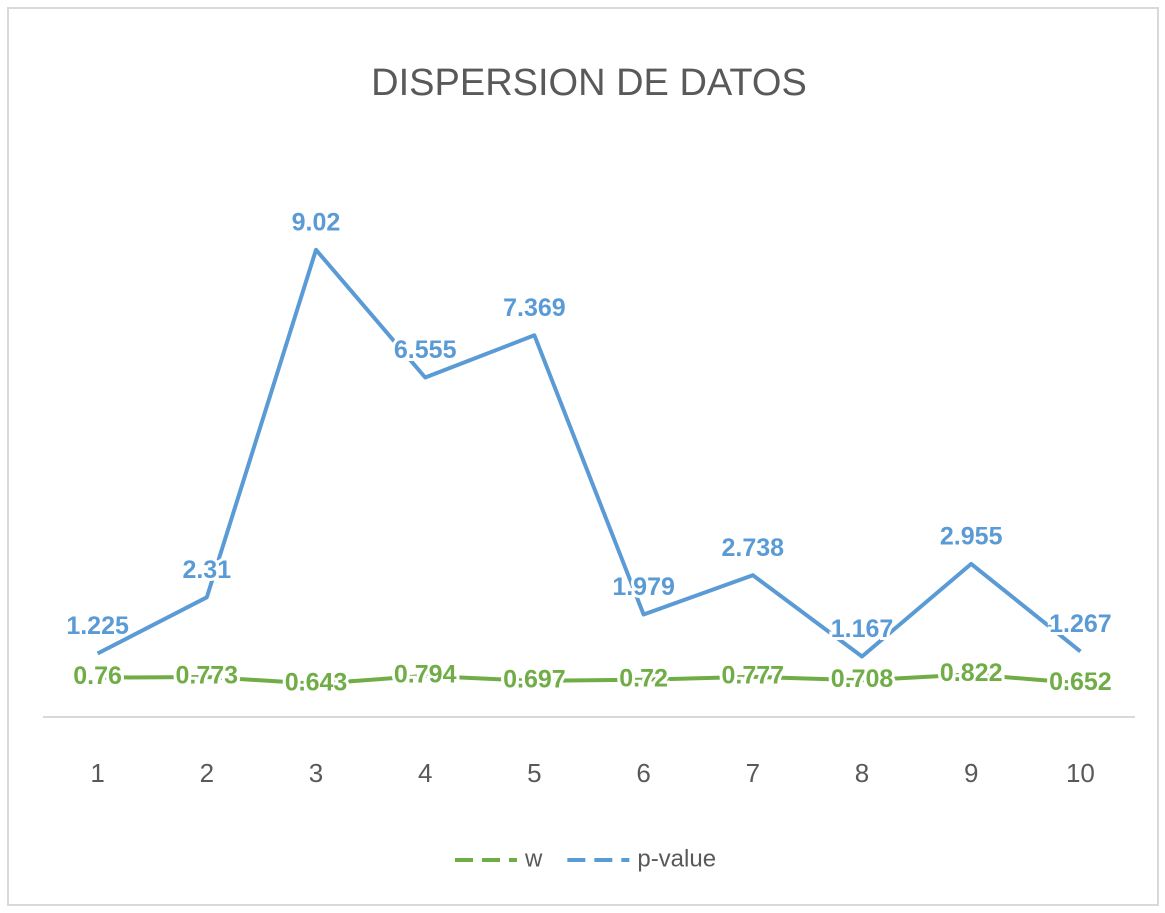  I want to click on x-tick-label: 7, so click(753, 773).